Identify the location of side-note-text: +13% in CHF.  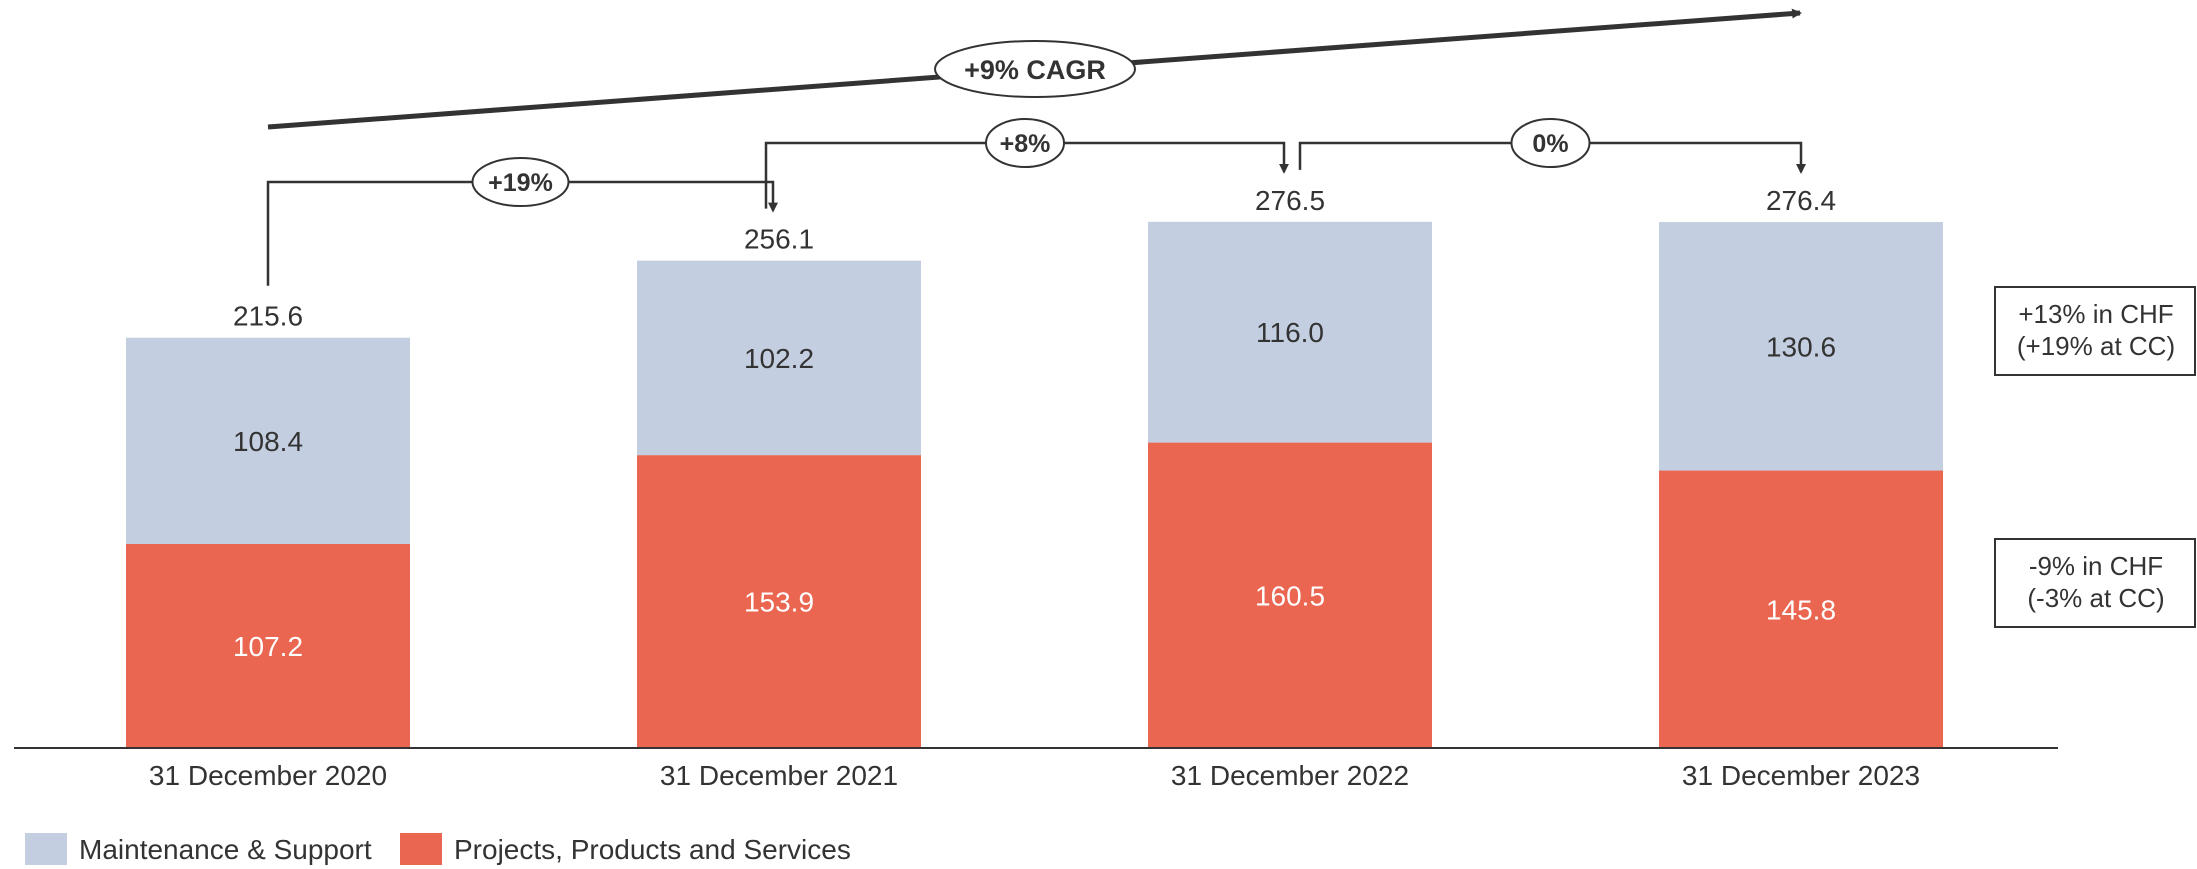
(2095, 314).